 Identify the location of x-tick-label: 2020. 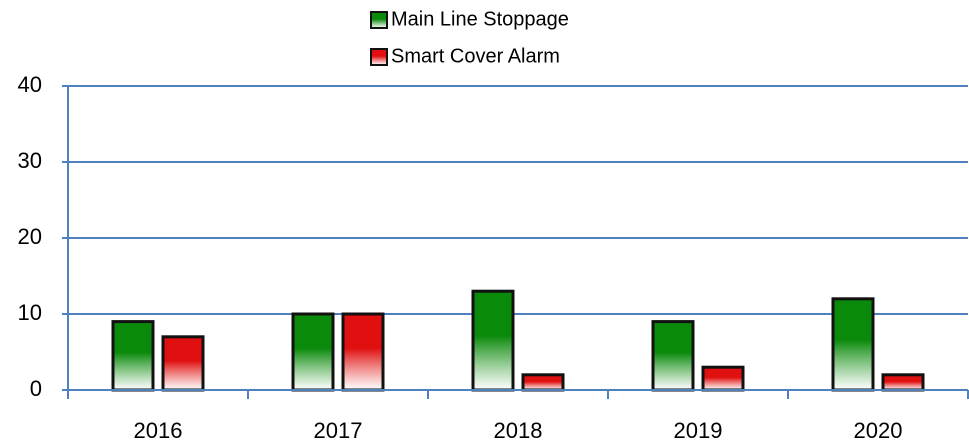
(878, 430).